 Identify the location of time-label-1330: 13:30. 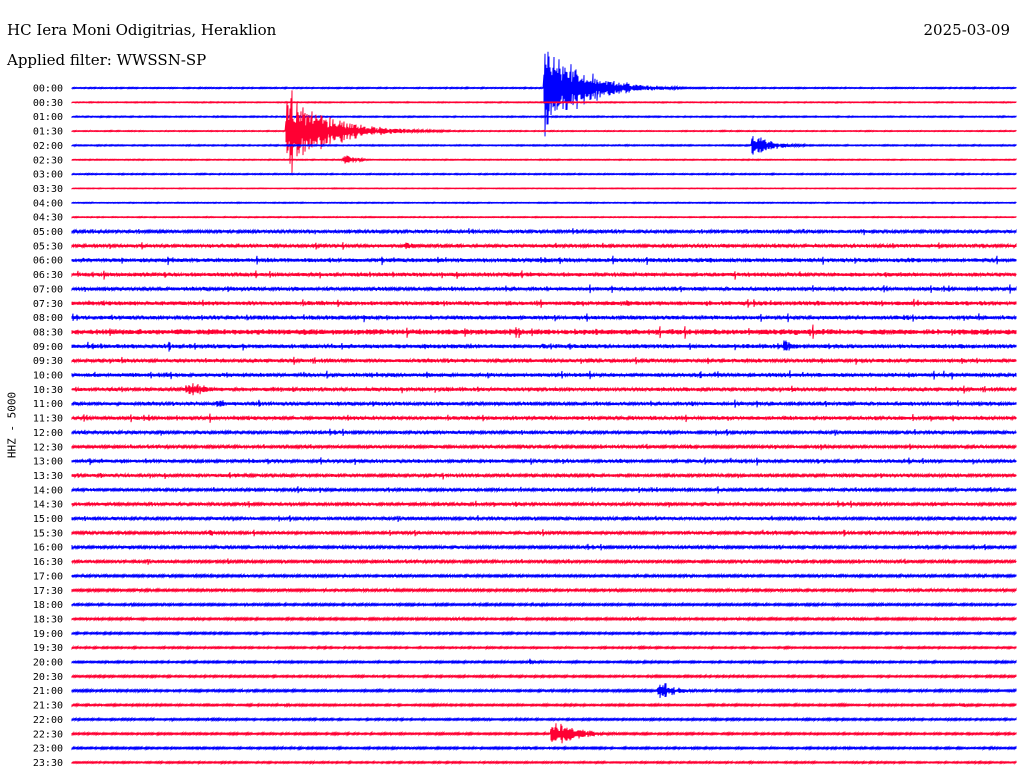
(48, 476).